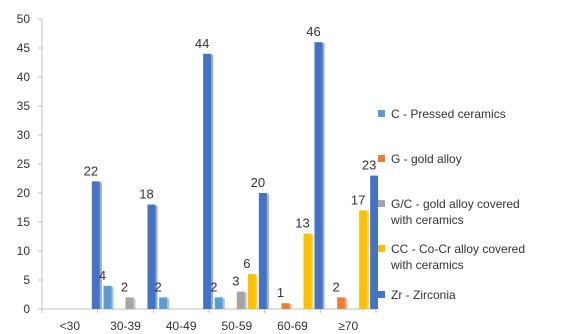  I want to click on y-tick-label: 45, so click(24, 48).